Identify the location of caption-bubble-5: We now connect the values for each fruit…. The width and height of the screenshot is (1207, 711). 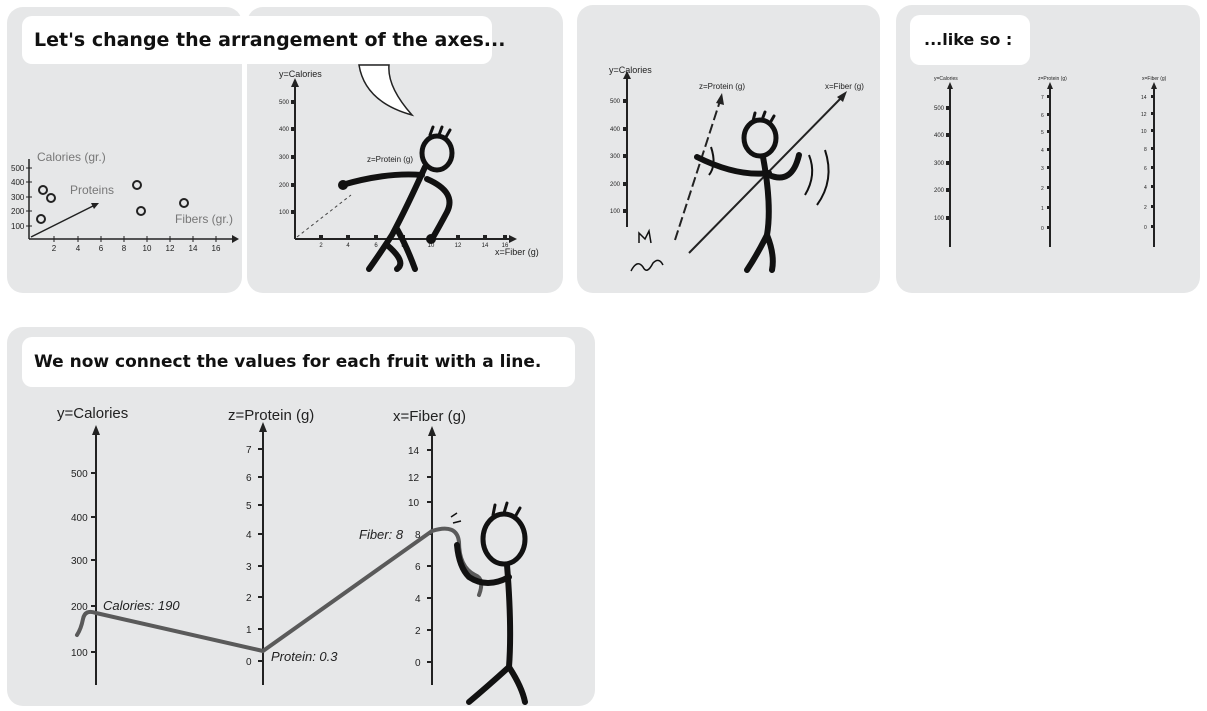
(298, 362).